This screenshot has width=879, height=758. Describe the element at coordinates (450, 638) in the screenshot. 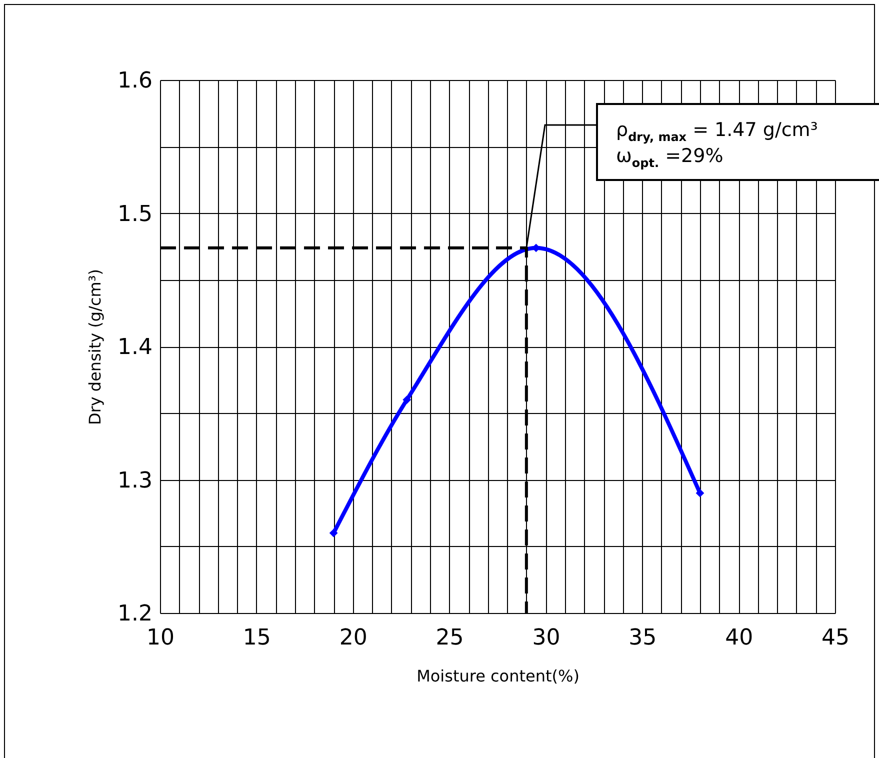

I see `x-tick-label: 25` at that location.